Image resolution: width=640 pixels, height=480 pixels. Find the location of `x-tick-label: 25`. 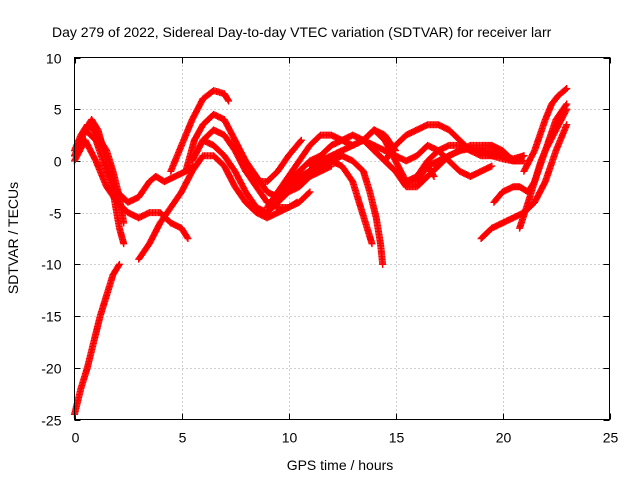

x-tick-label: 25 is located at coordinates (611, 438).